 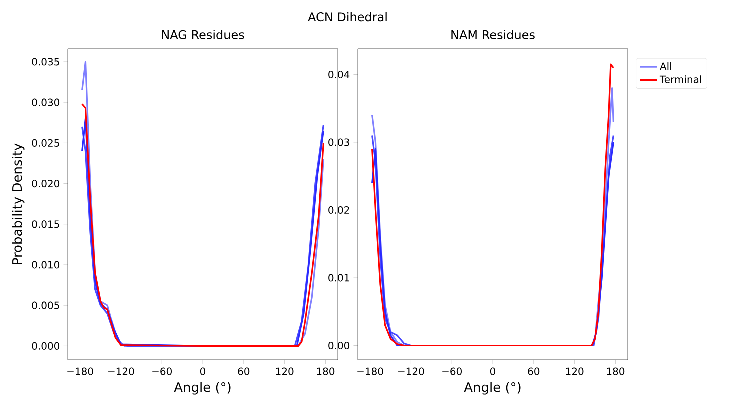 What do you see at coordinates (666, 66) in the screenshot?
I see `legend-label: All` at bounding box center [666, 66].